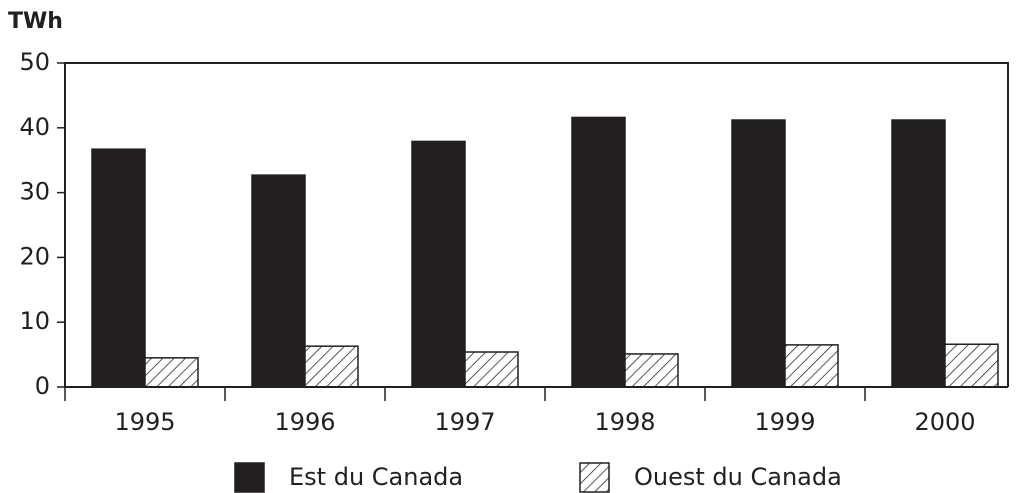 The height and width of the screenshot is (493, 1019). I want to click on x-tick-label: 1997, so click(464, 422).